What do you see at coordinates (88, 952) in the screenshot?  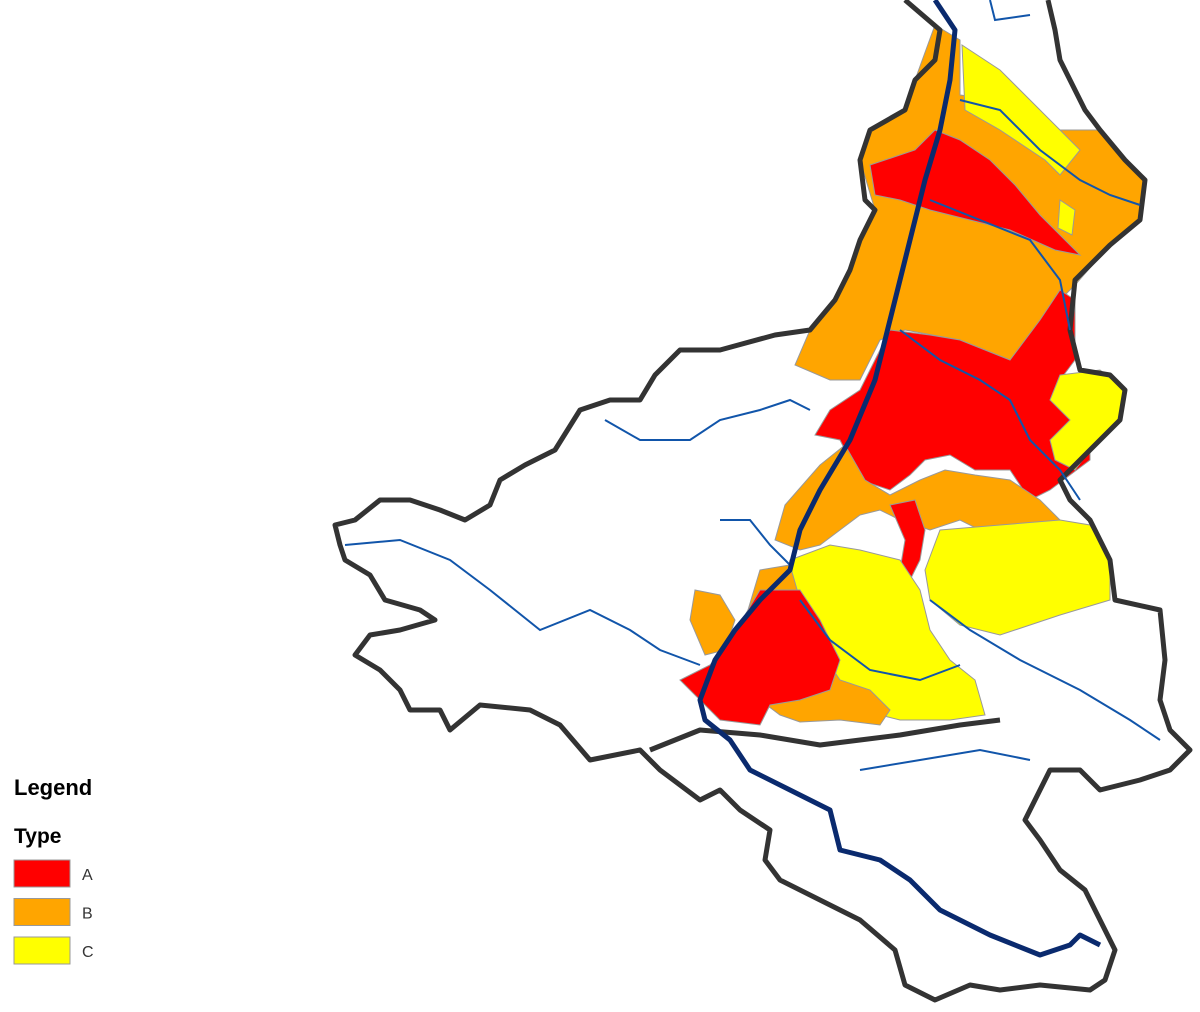 I see `legend-label: C` at bounding box center [88, 952].